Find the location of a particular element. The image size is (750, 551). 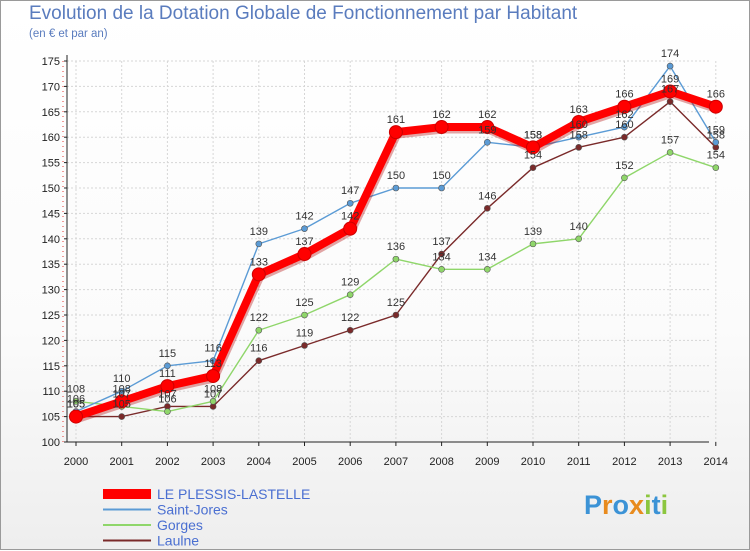

y-tick-label: 105 is located at coordinates (51, 418).